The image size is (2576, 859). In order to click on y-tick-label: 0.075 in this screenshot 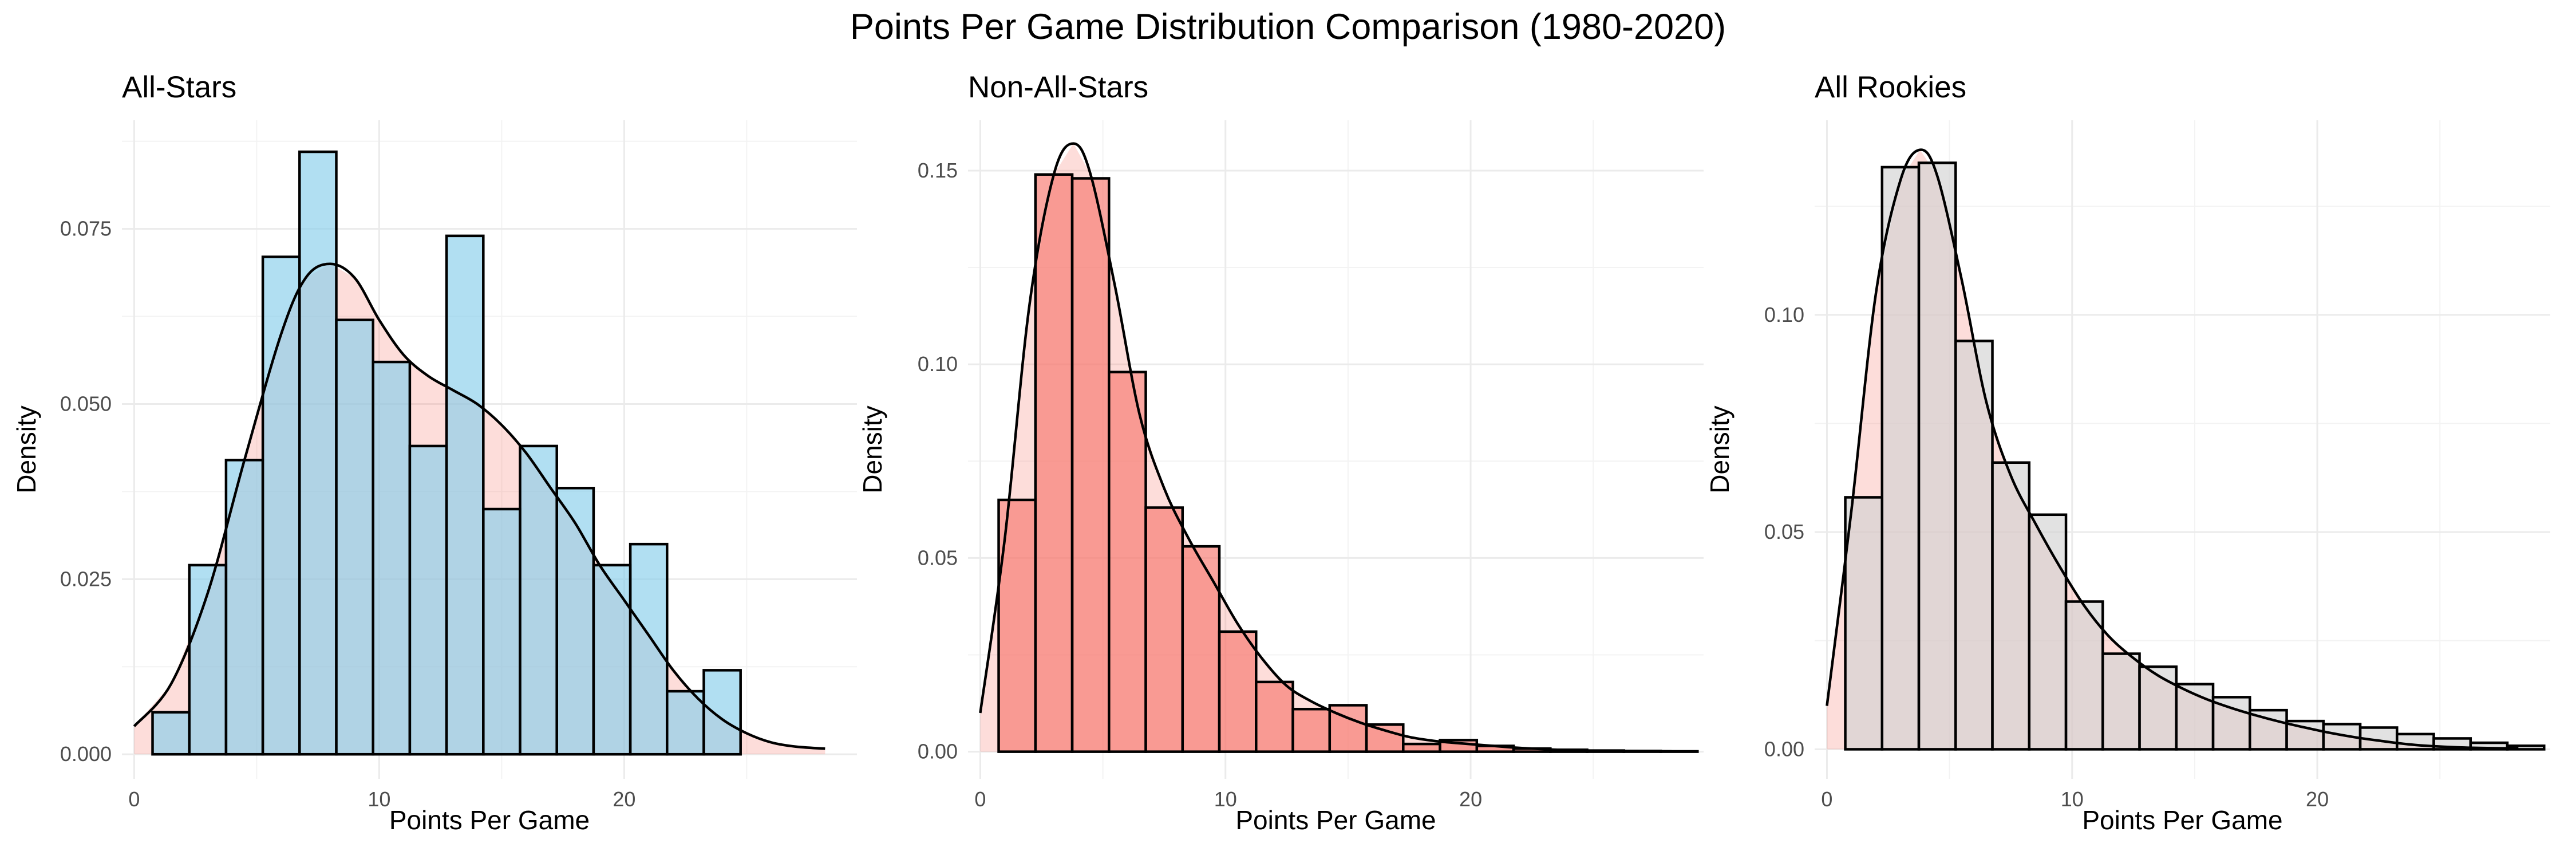, I will do `click(86, 229)`.